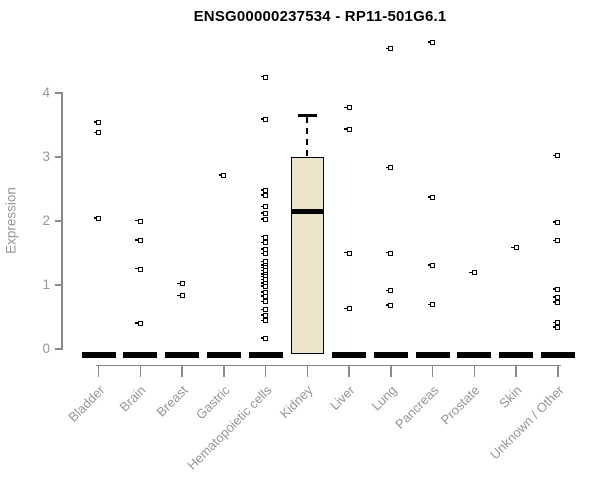 This screenshot has width=600, height=500. What do you see at coordinates (307, 255) in the screenshot?
I see `box-iqr` at bounding box center [307, 255].